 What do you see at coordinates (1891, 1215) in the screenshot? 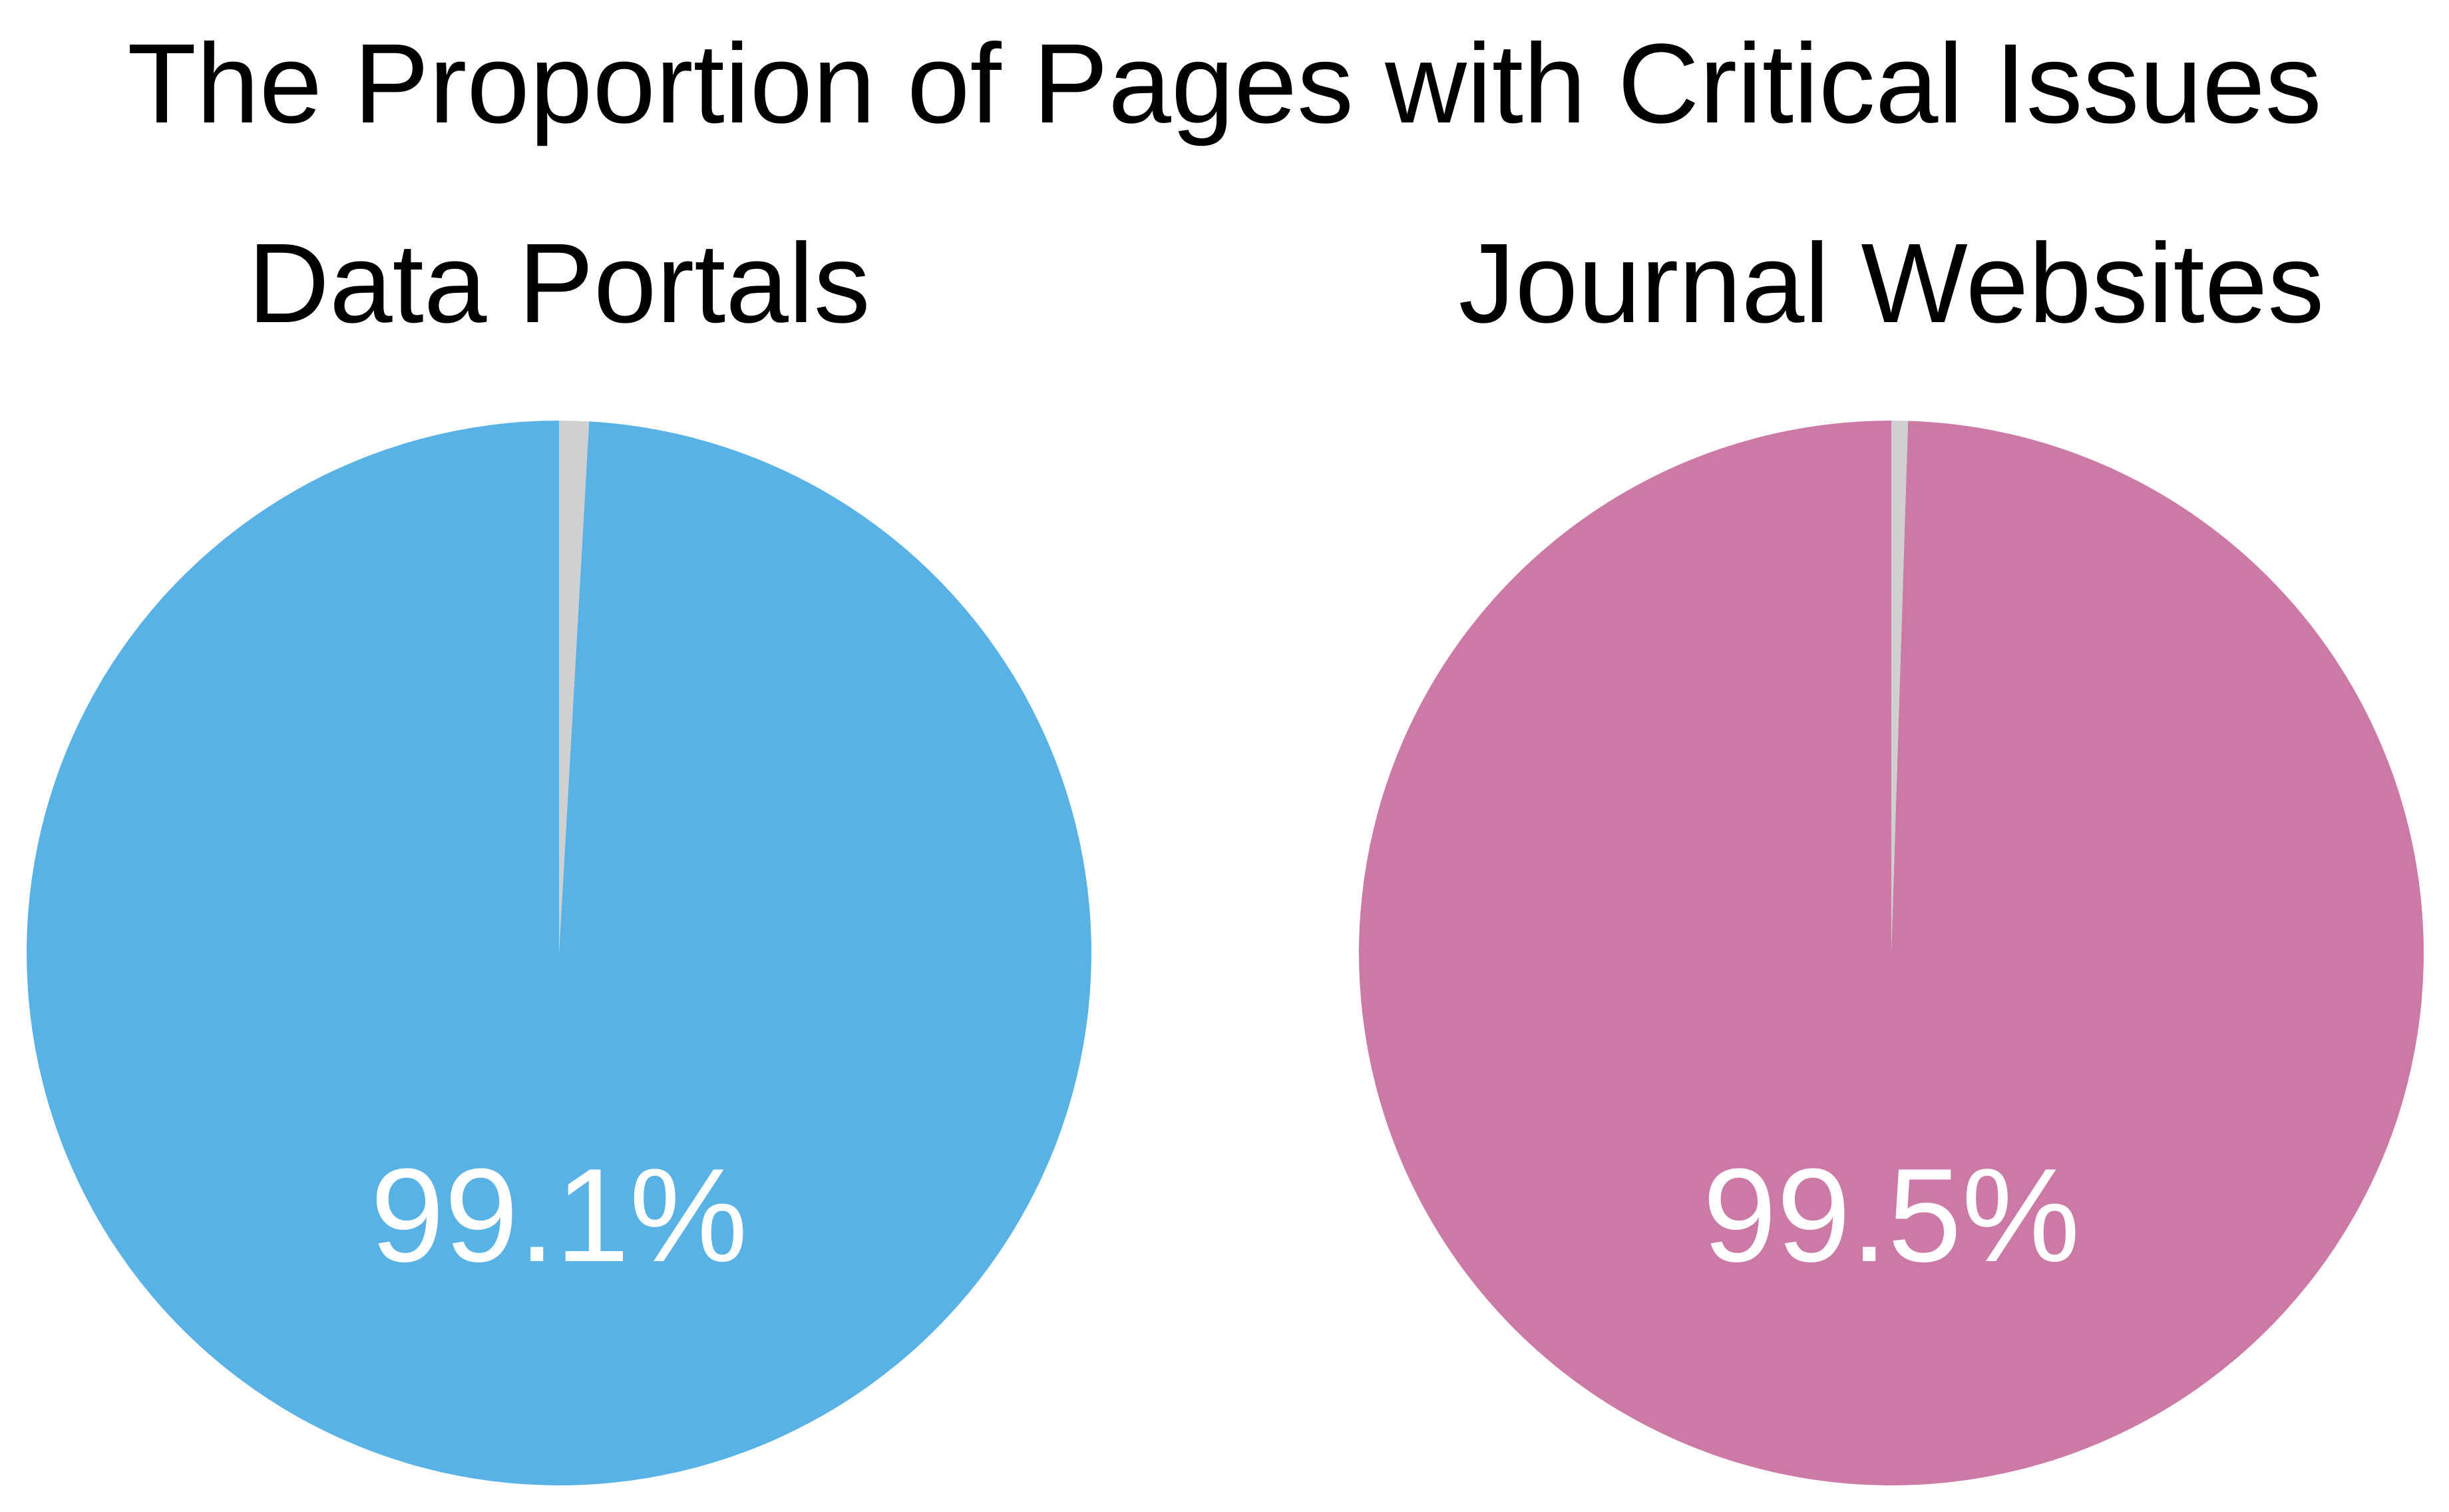
I see `data-label-journal-websites: 99.5%` at bounding box center [1891, 1215].